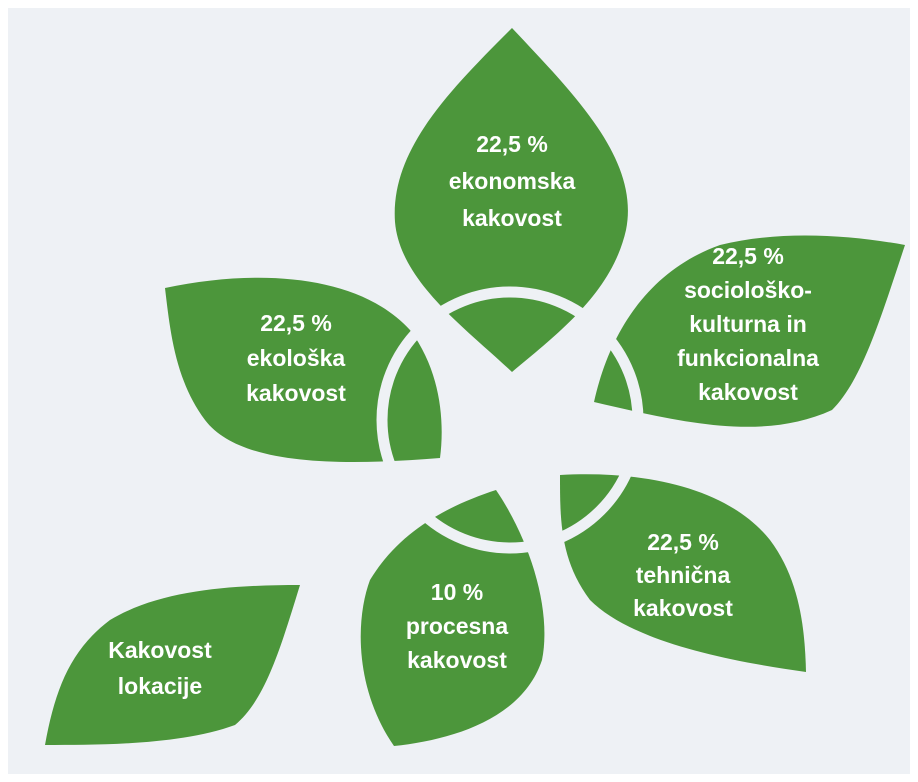  What do you see at coordinates (296, 358) in the screenshot?
I see `leaf-label: ekološka` at bounding box center [296, 358].